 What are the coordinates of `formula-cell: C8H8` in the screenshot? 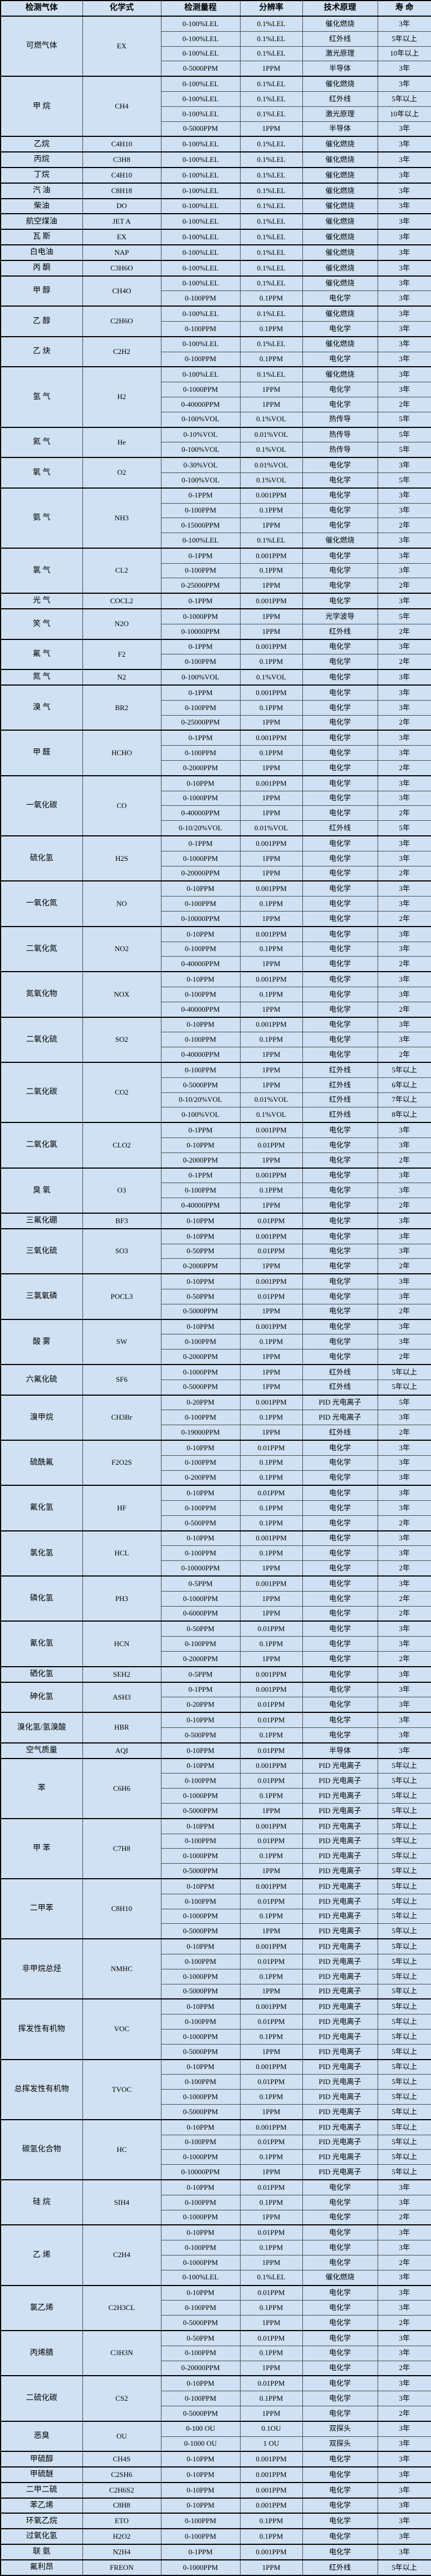 It's located at (121, 2505).